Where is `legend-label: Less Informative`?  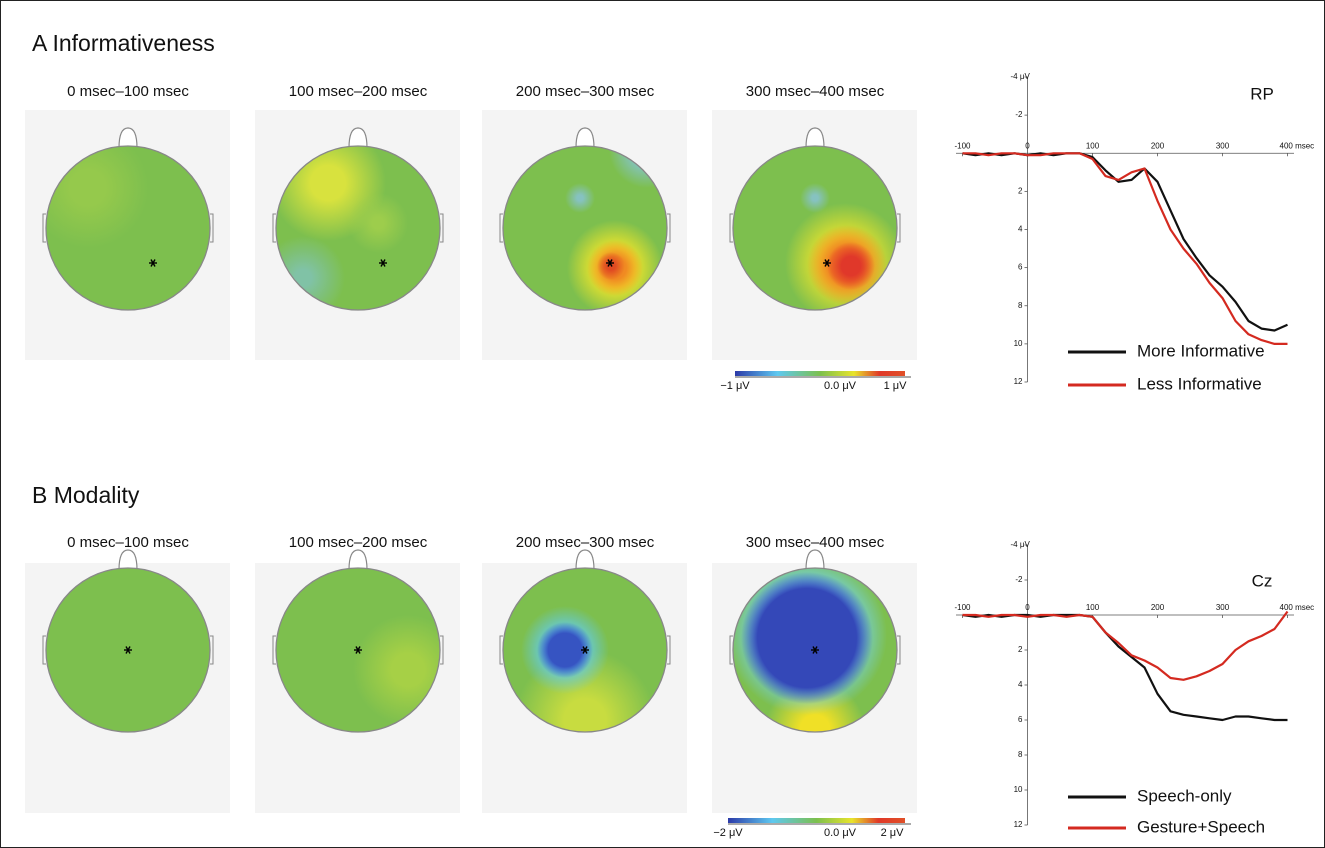
legend-label: Less Informative is located at coordinates (1199, 383).